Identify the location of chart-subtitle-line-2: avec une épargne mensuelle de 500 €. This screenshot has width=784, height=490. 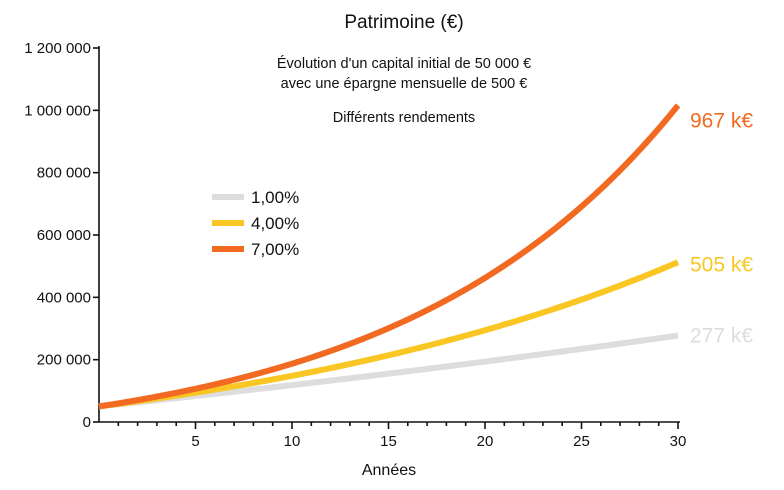
(404, 84).